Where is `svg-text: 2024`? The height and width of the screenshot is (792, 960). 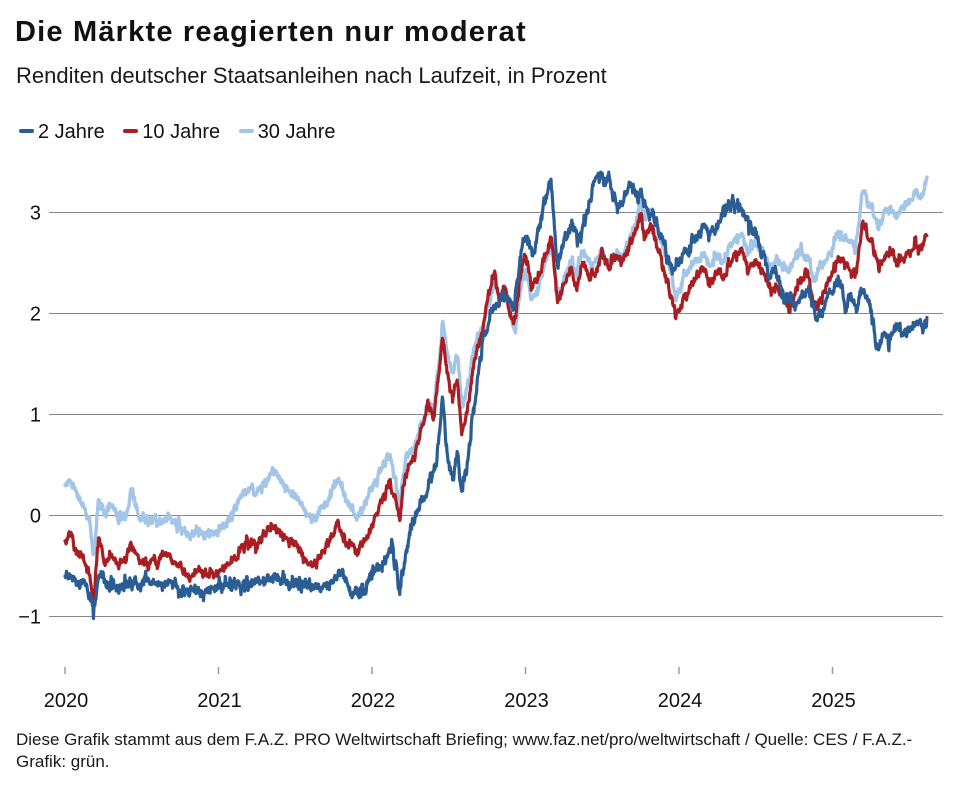
svg-text: 2024 is located at coordinates (680, 701).